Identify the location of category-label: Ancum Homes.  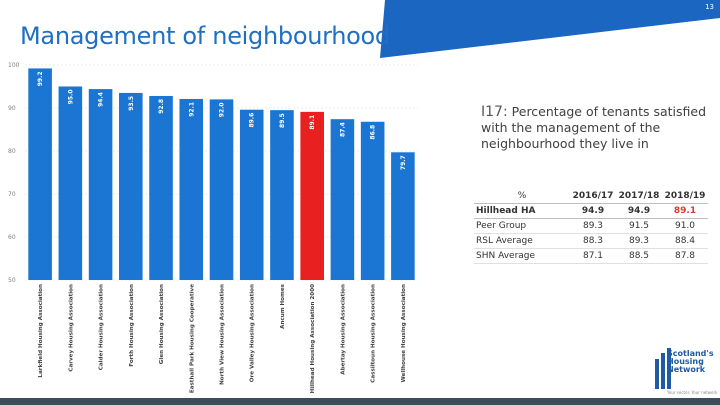
(283, 306).